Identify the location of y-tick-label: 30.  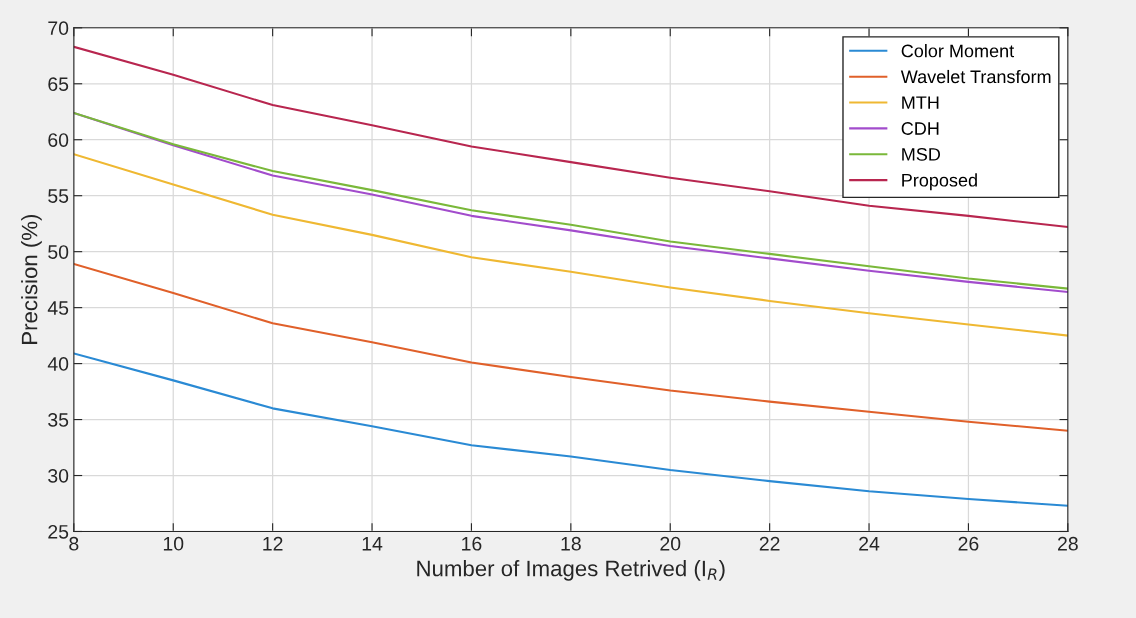
(58, 475).